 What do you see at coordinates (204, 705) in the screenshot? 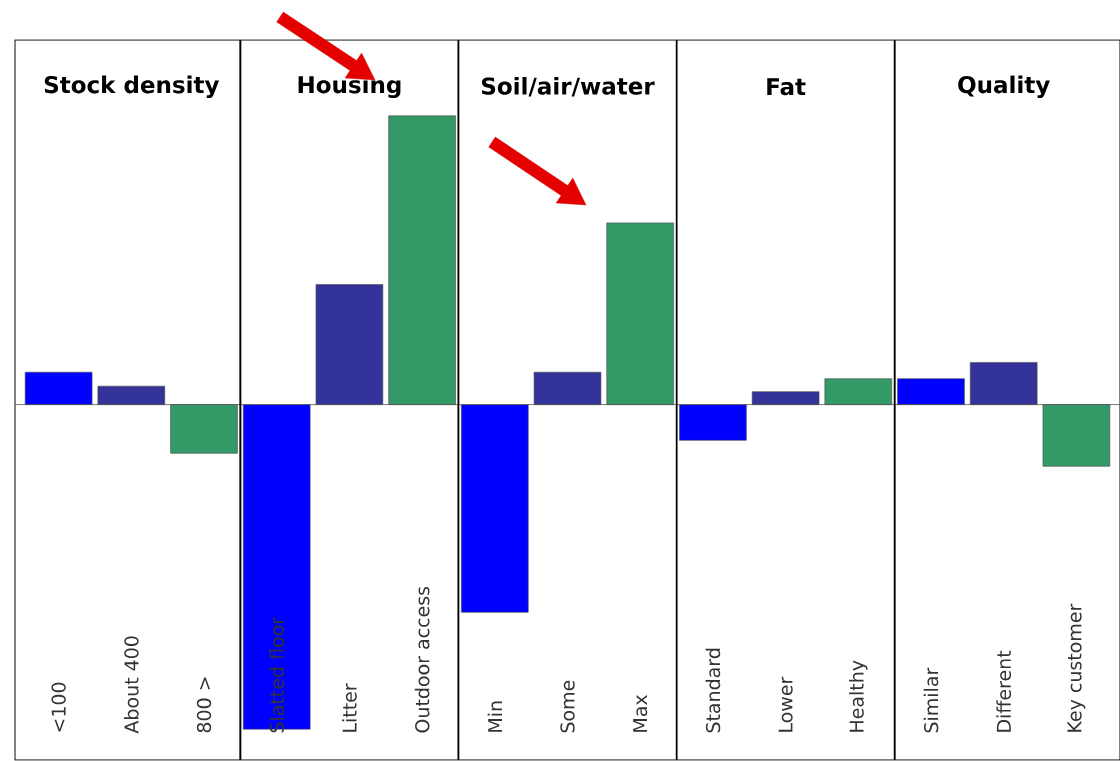
I see `x-tick-label: 800 >` at bounding box center [204, 705].